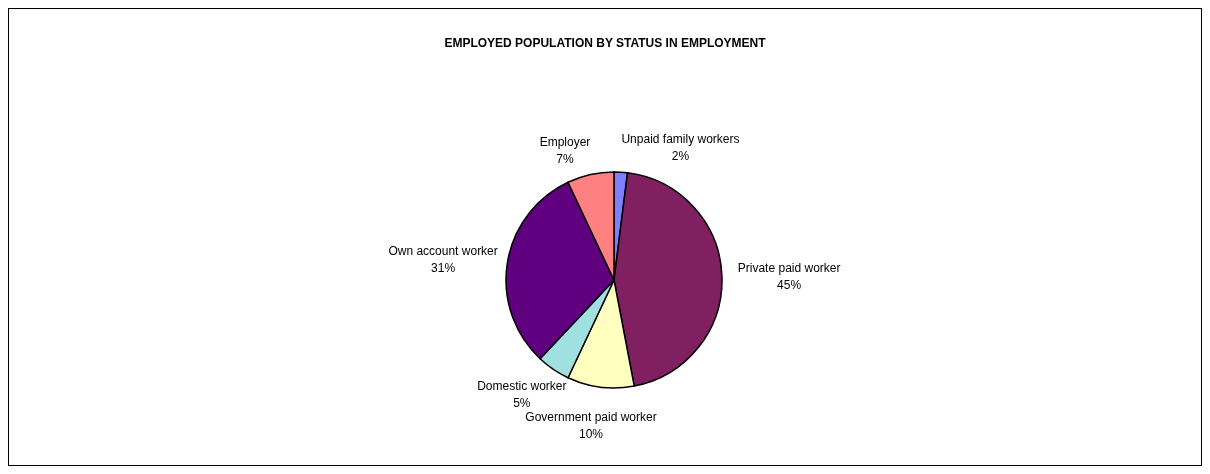 The width and height of the screenshot is (1210, 474). I want to click on slice-label: Employer, so click(565, 142).